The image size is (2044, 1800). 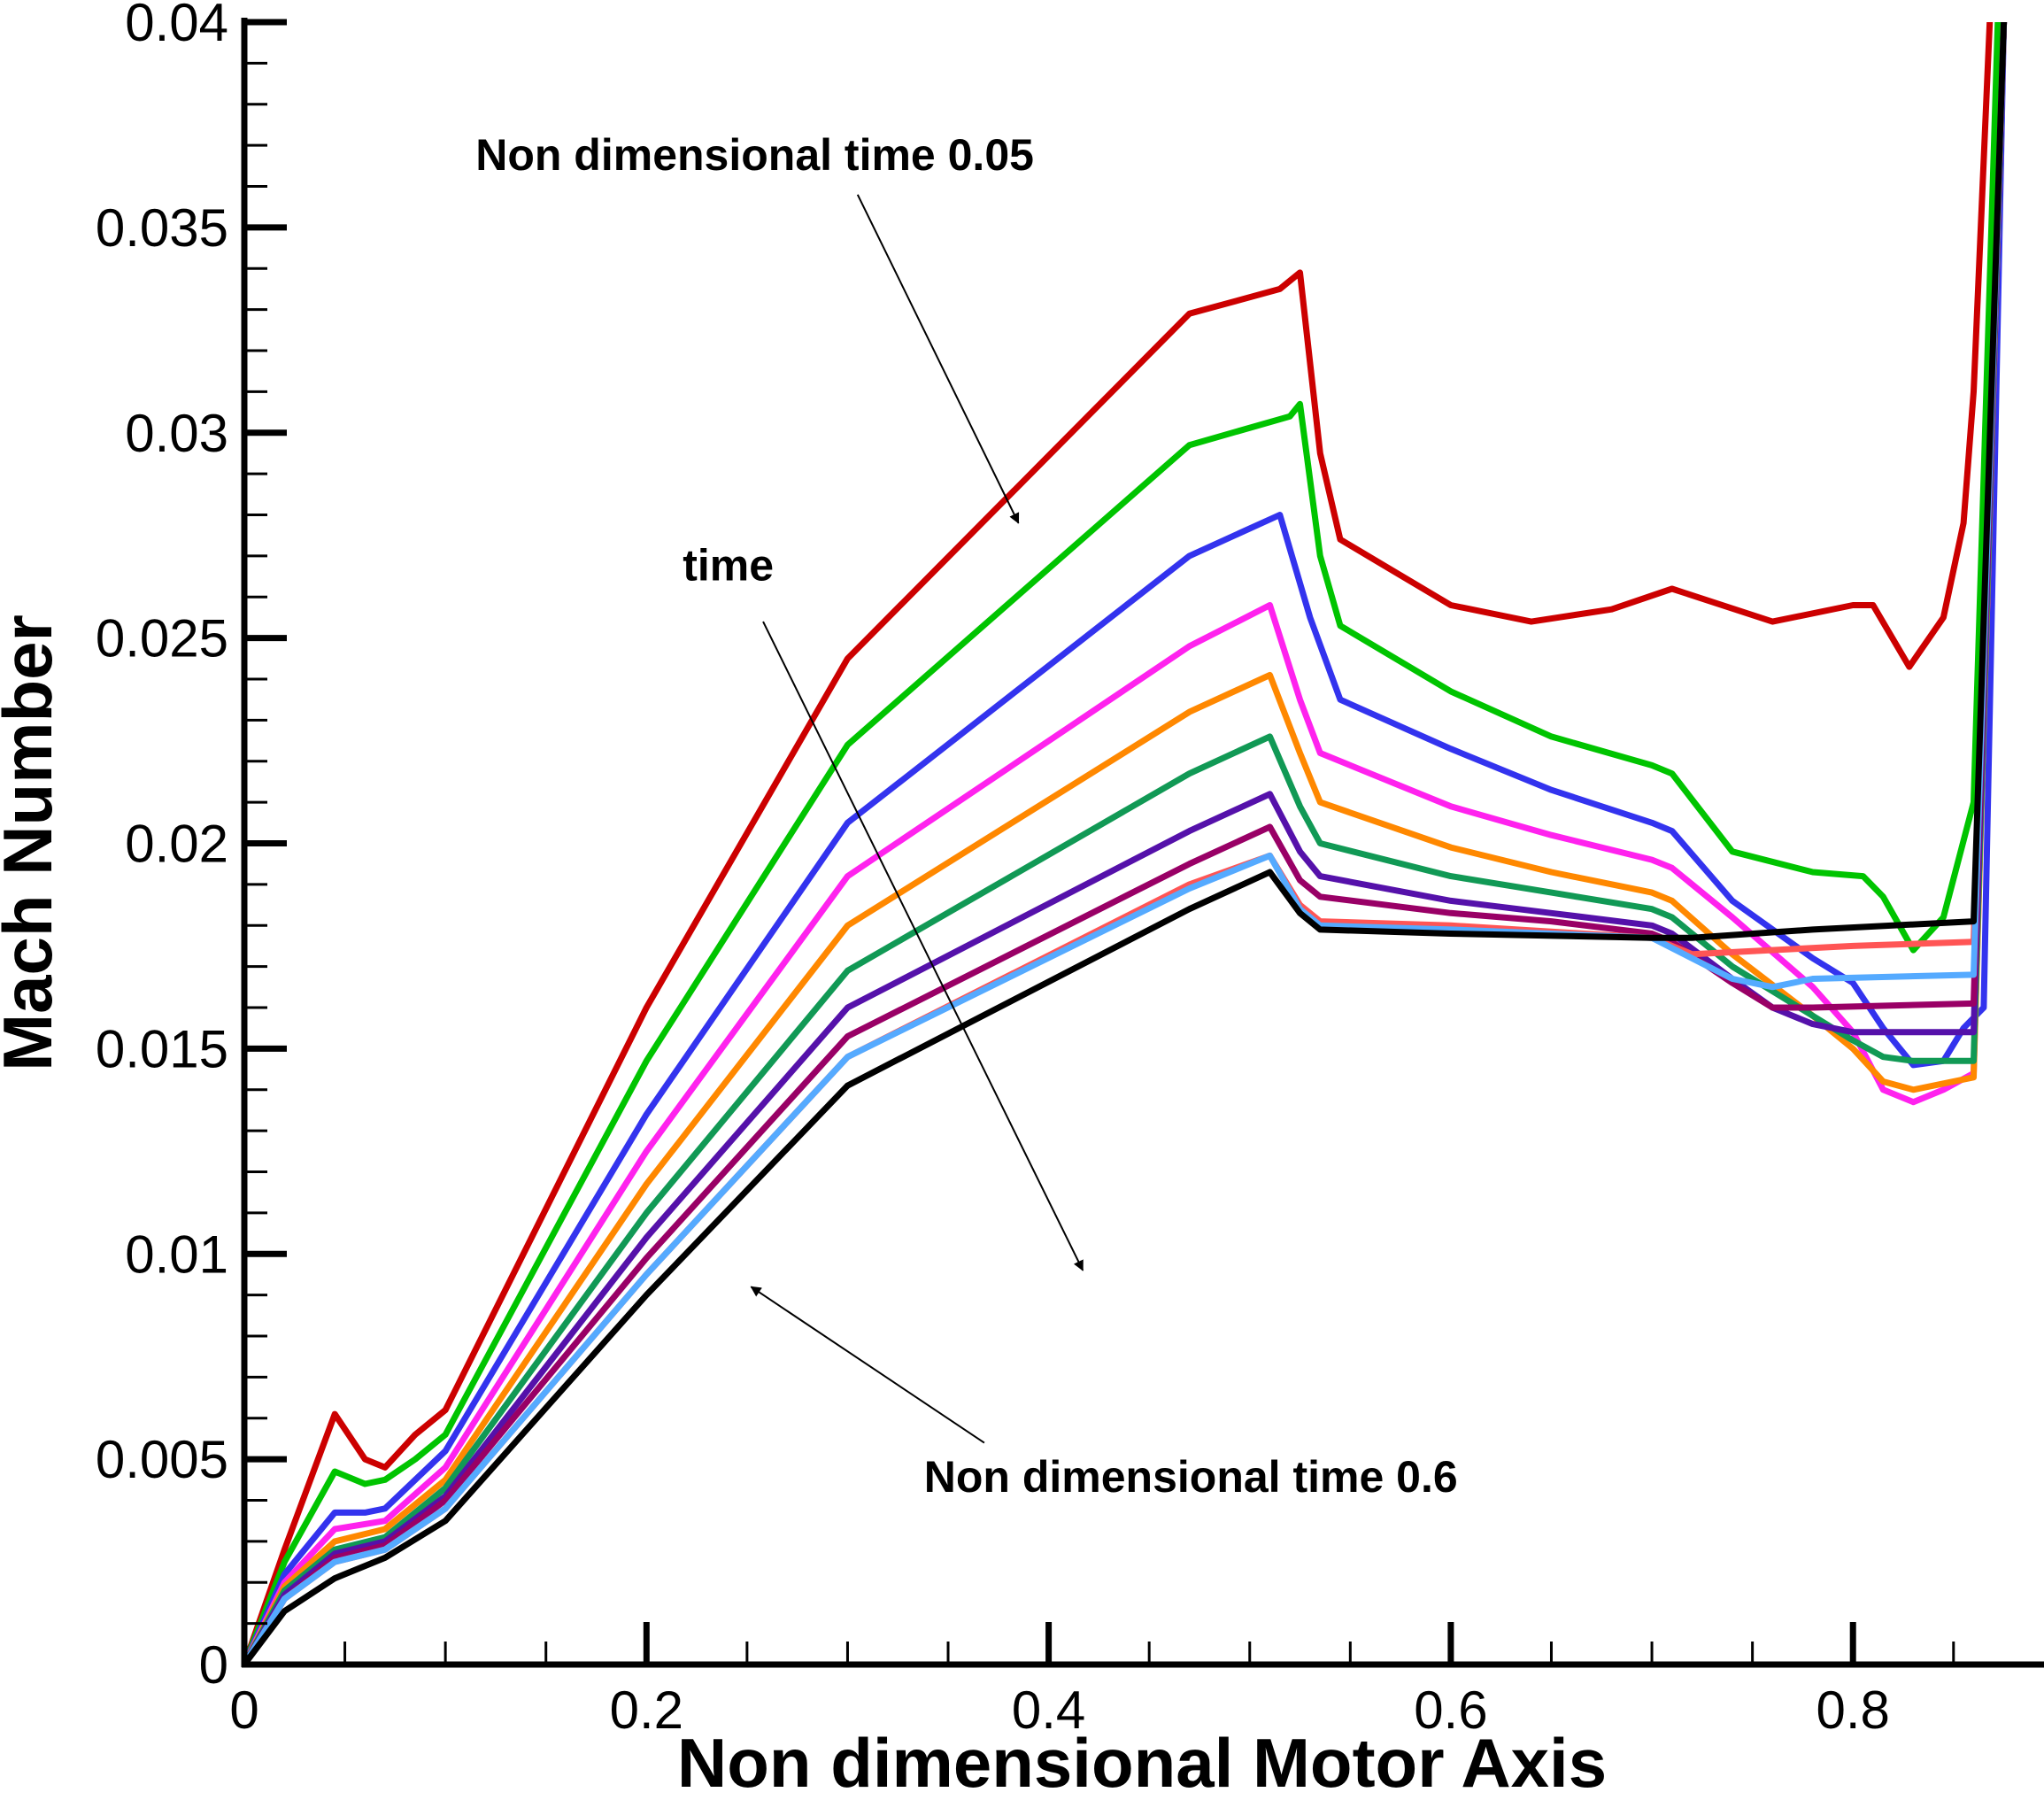 What do you see at coordinates (177, 433) in the screenshot?
I see `y-tick-label: 0.03` at bounding box center [177, 433].